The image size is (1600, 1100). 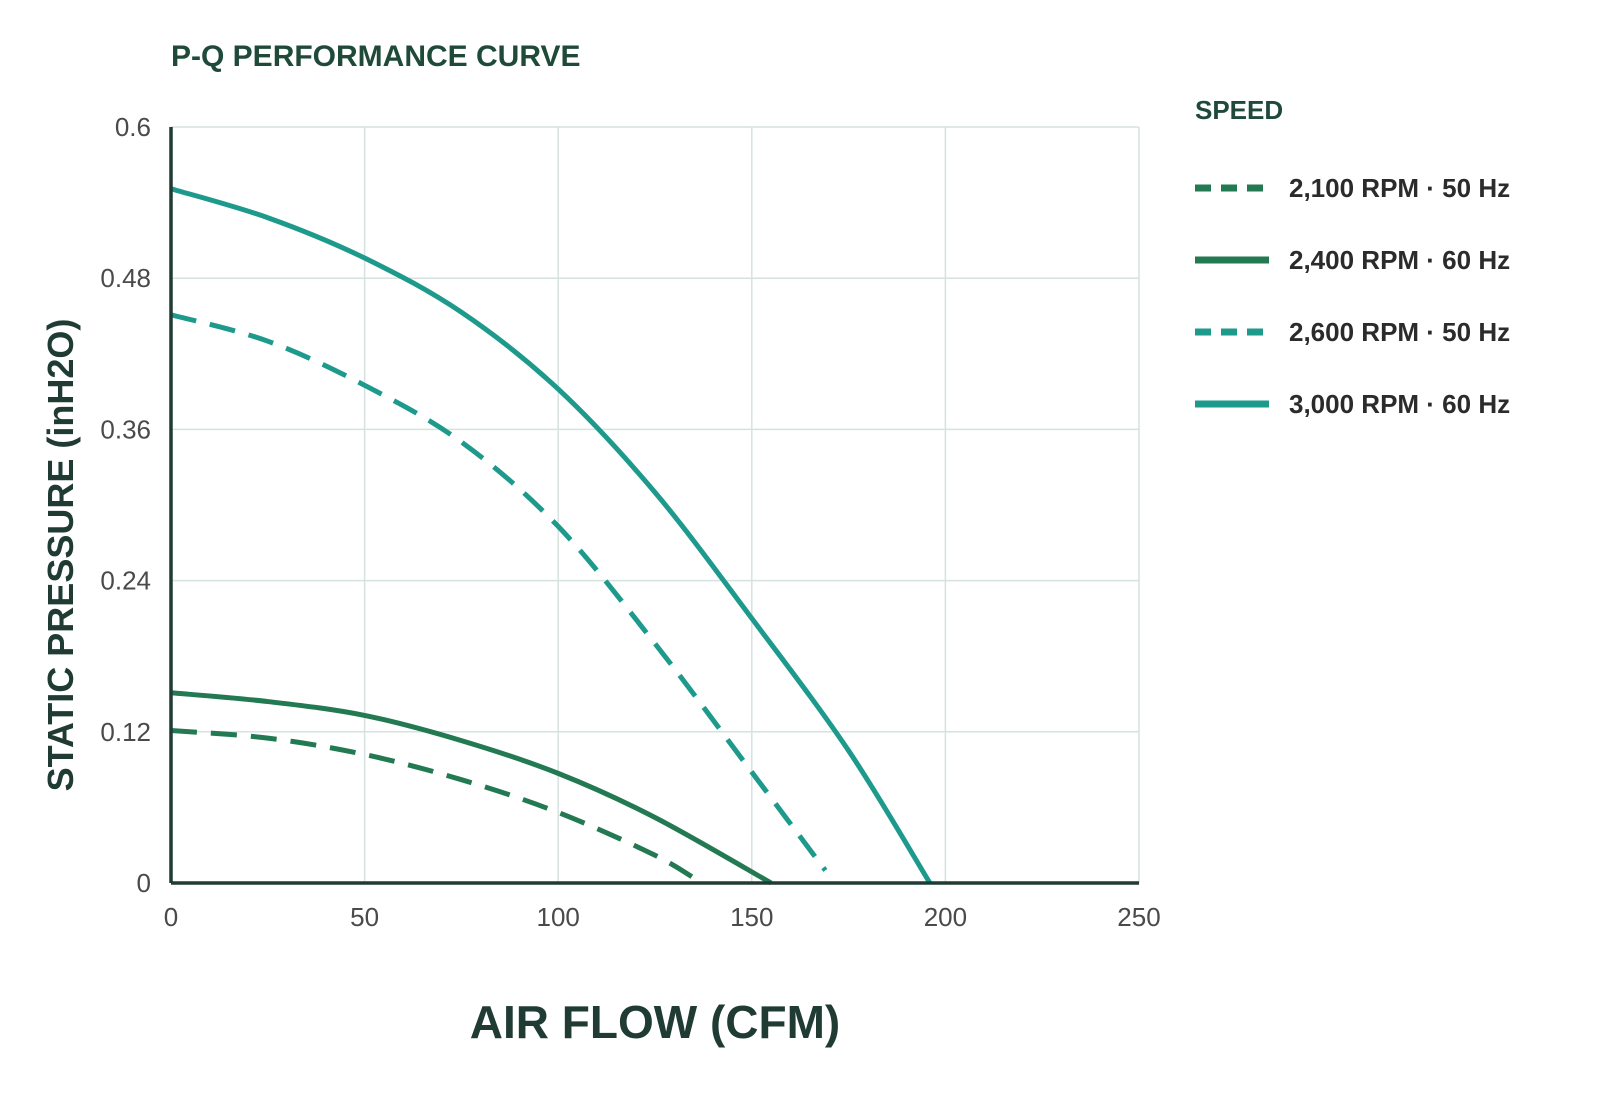 I want to click on x-tick-label: 200, so click(x=945, y=917).